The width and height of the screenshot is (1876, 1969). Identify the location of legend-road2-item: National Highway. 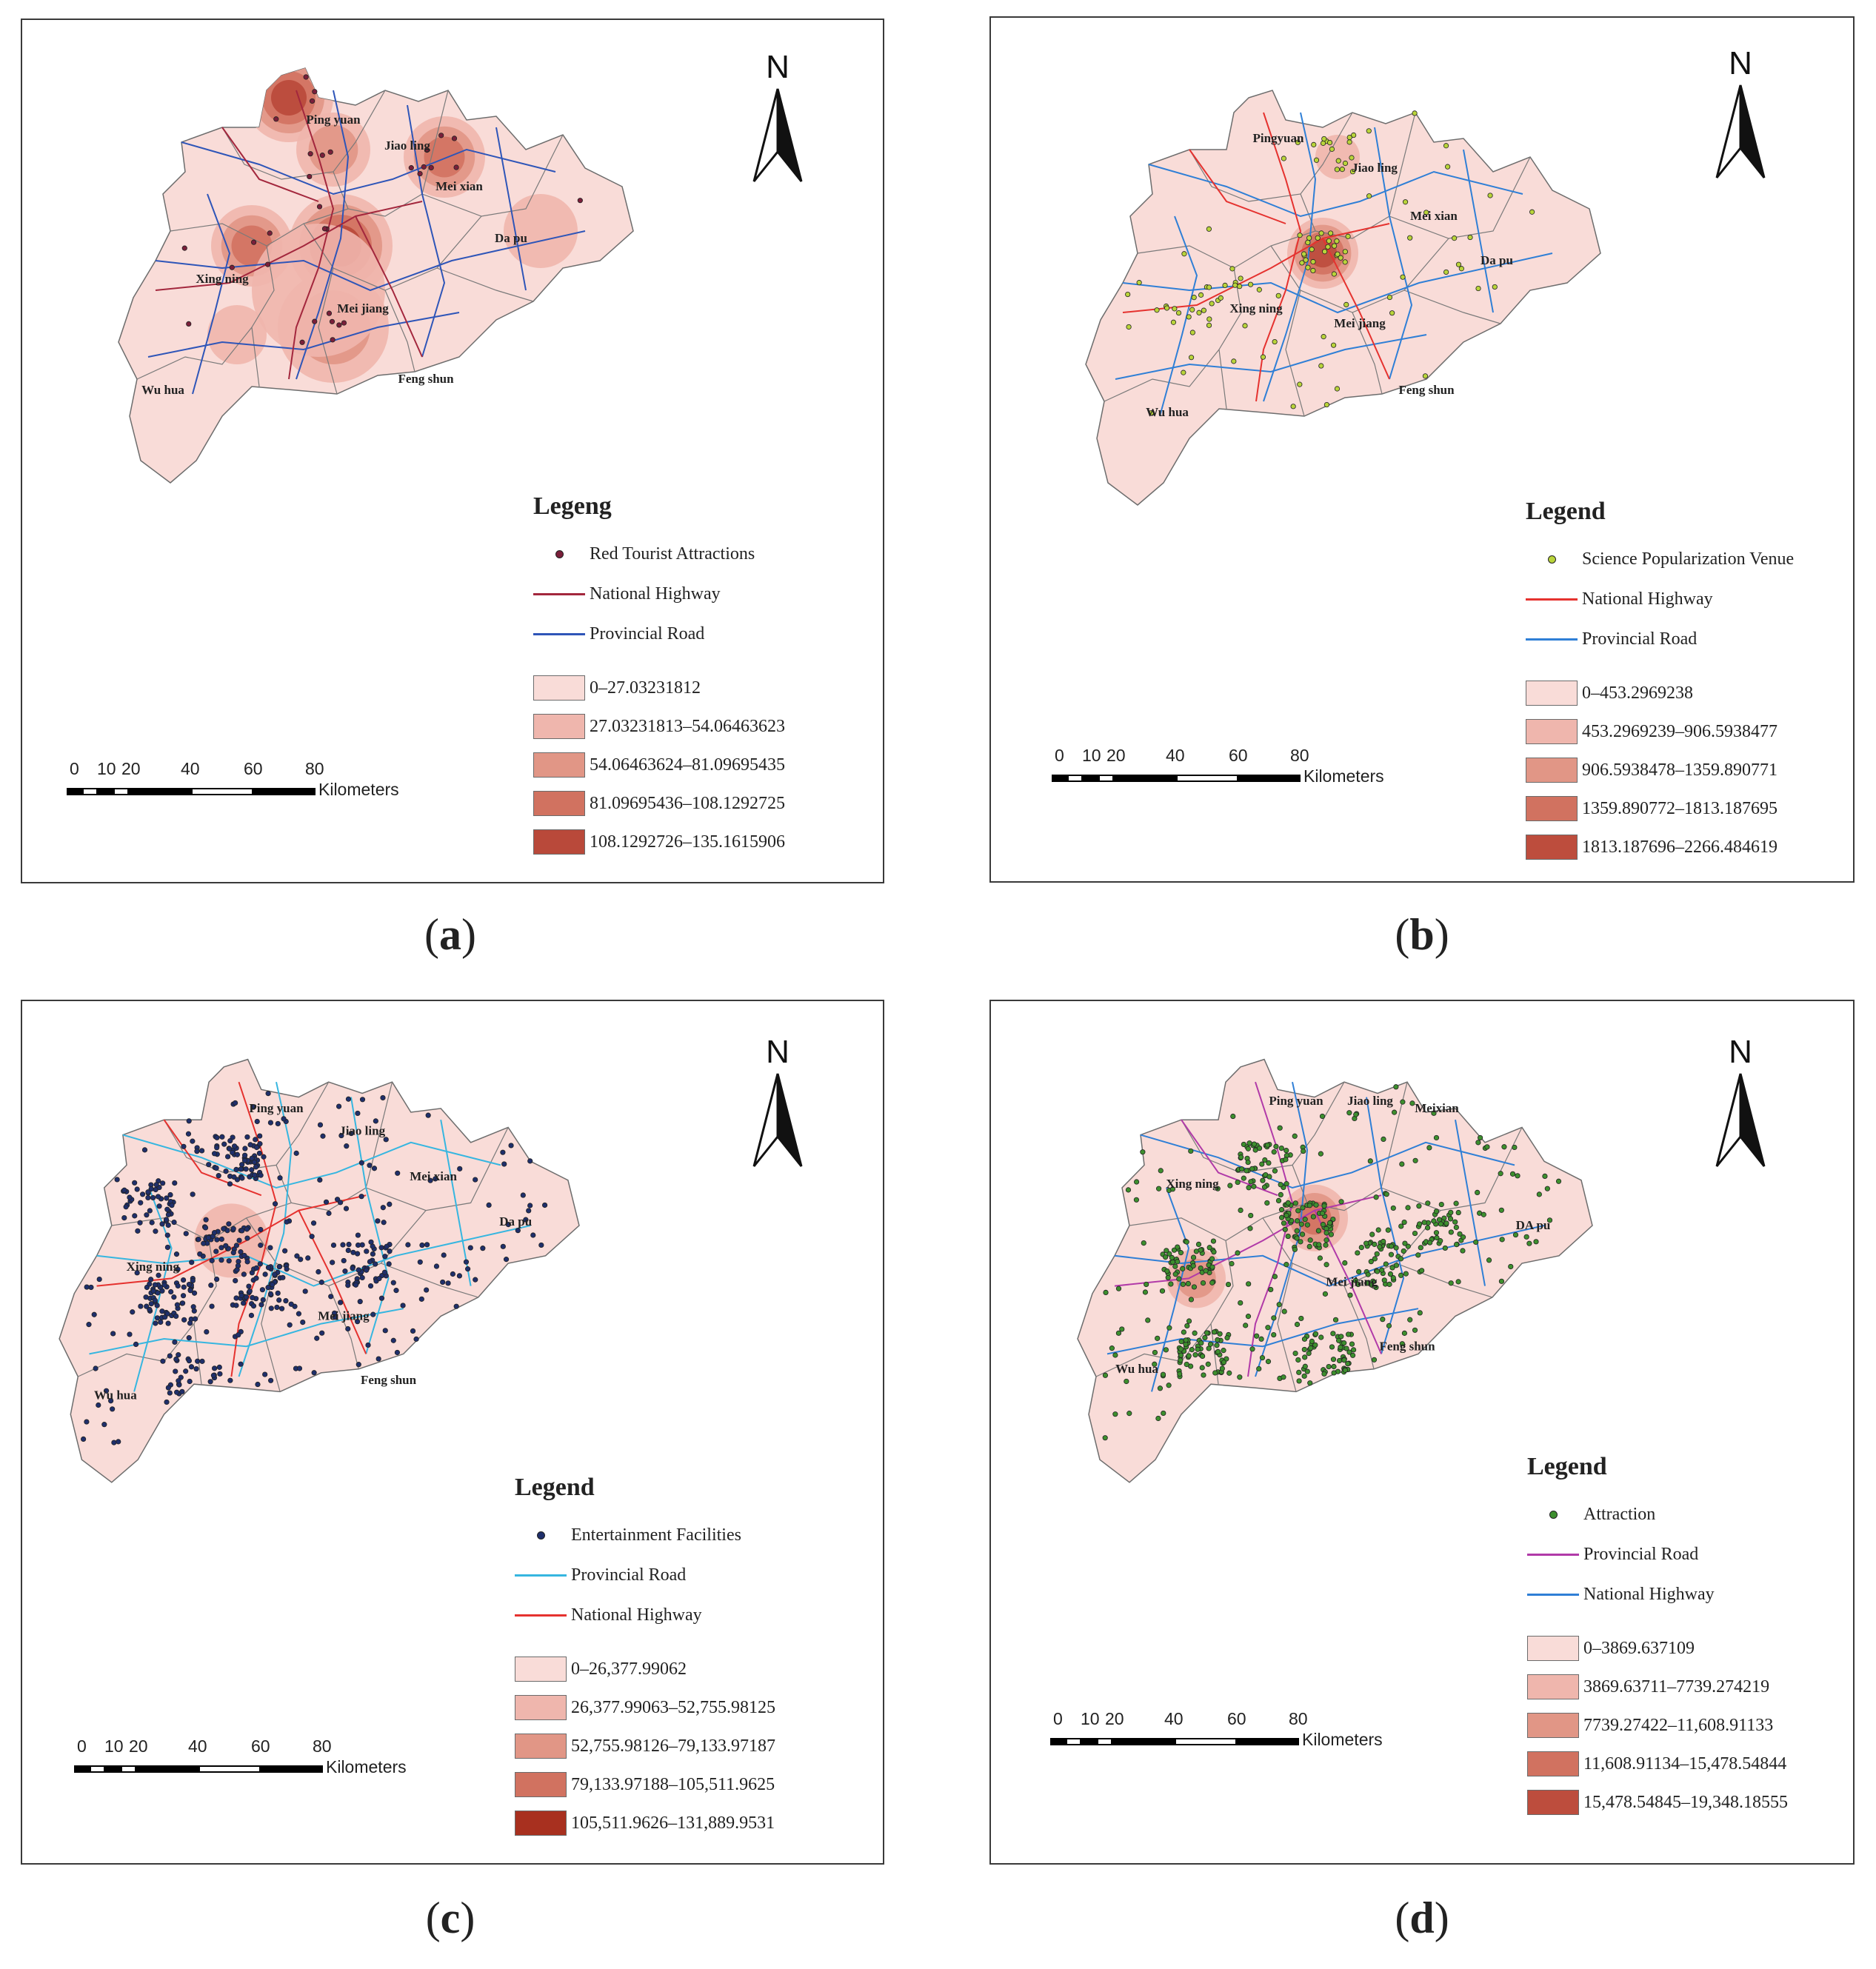
(1657, 1594).